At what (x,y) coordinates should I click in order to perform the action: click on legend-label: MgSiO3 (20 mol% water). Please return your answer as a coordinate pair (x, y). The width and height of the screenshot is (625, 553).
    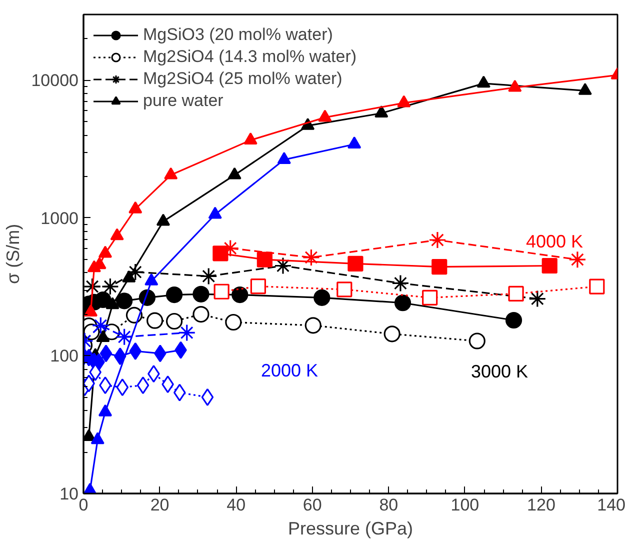
    Looking at the image, I should click on (238, 35).